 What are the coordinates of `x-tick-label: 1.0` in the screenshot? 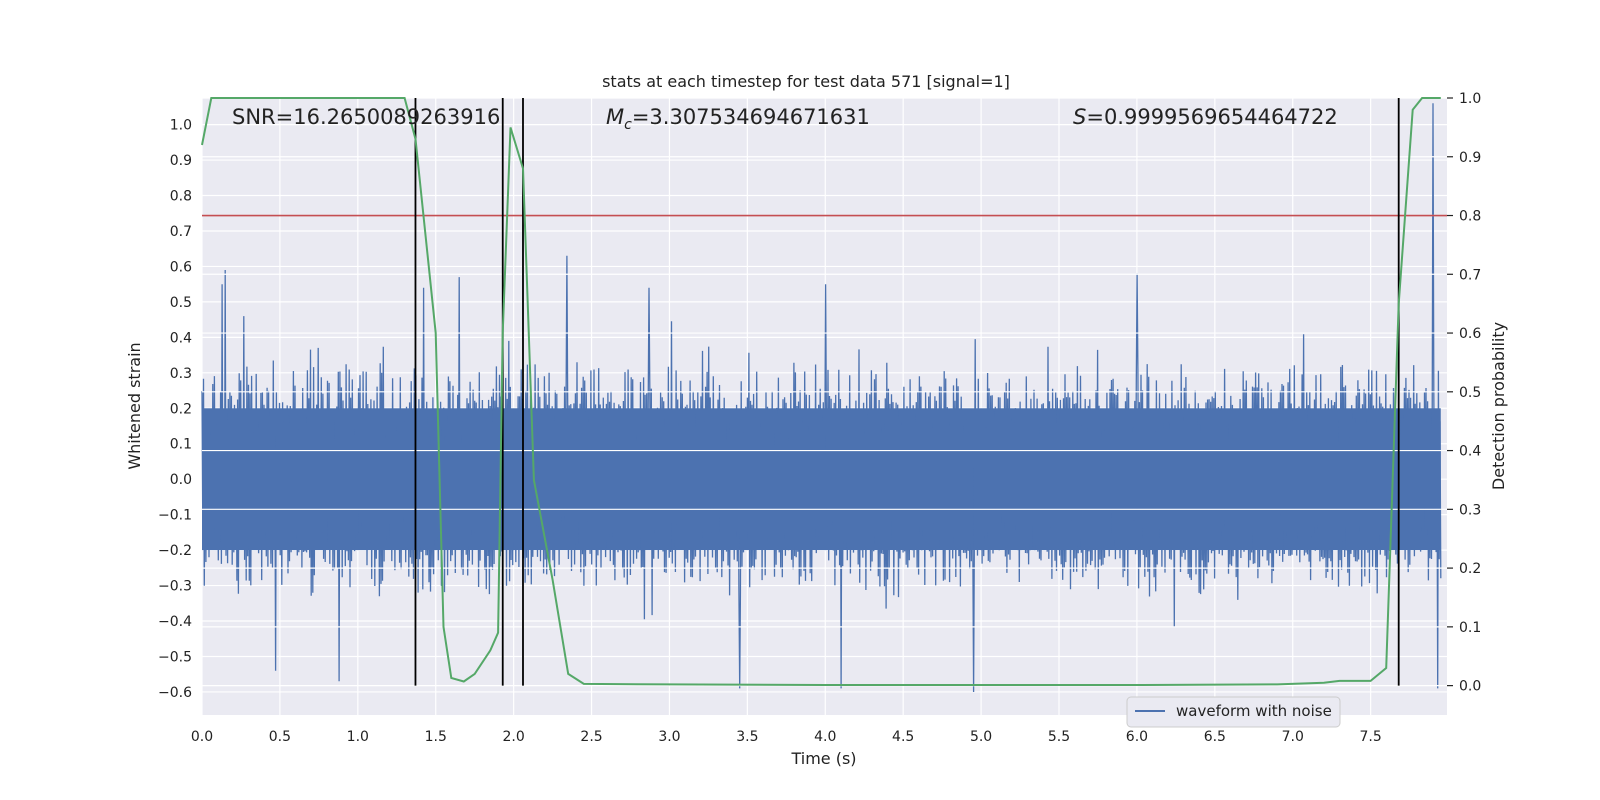 It's located at (358, 737).